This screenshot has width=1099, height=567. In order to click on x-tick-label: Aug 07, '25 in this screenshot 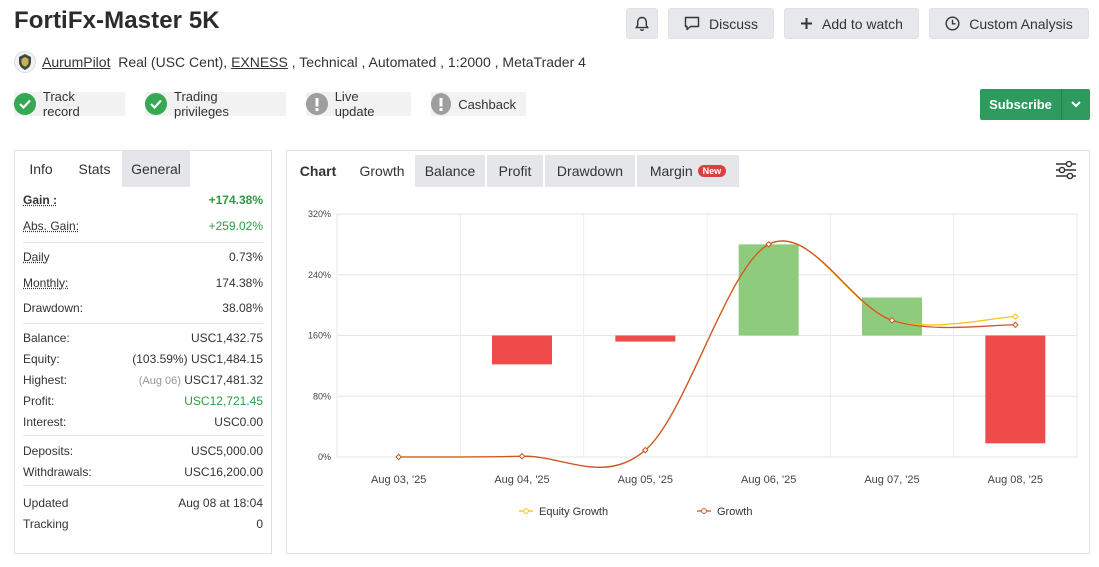, I will do `click(891, 480)`.